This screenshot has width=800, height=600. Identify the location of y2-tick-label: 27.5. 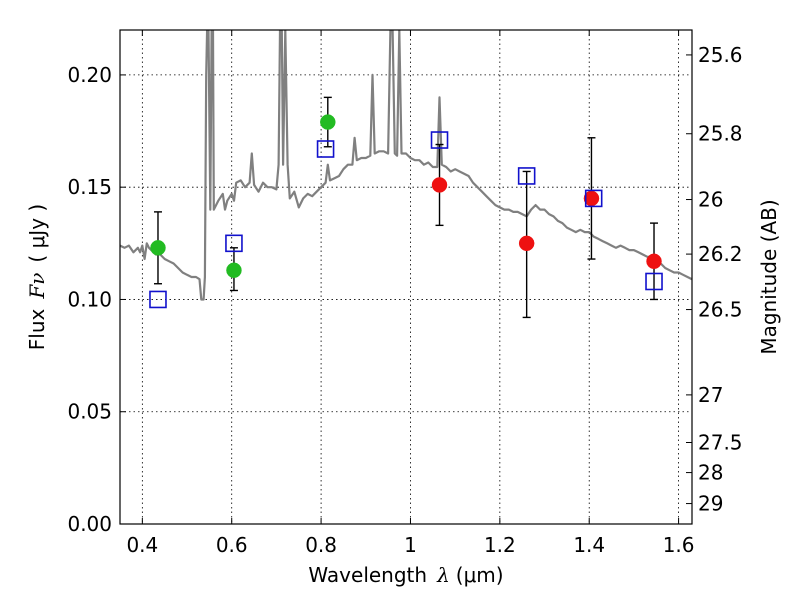
(720, 442).